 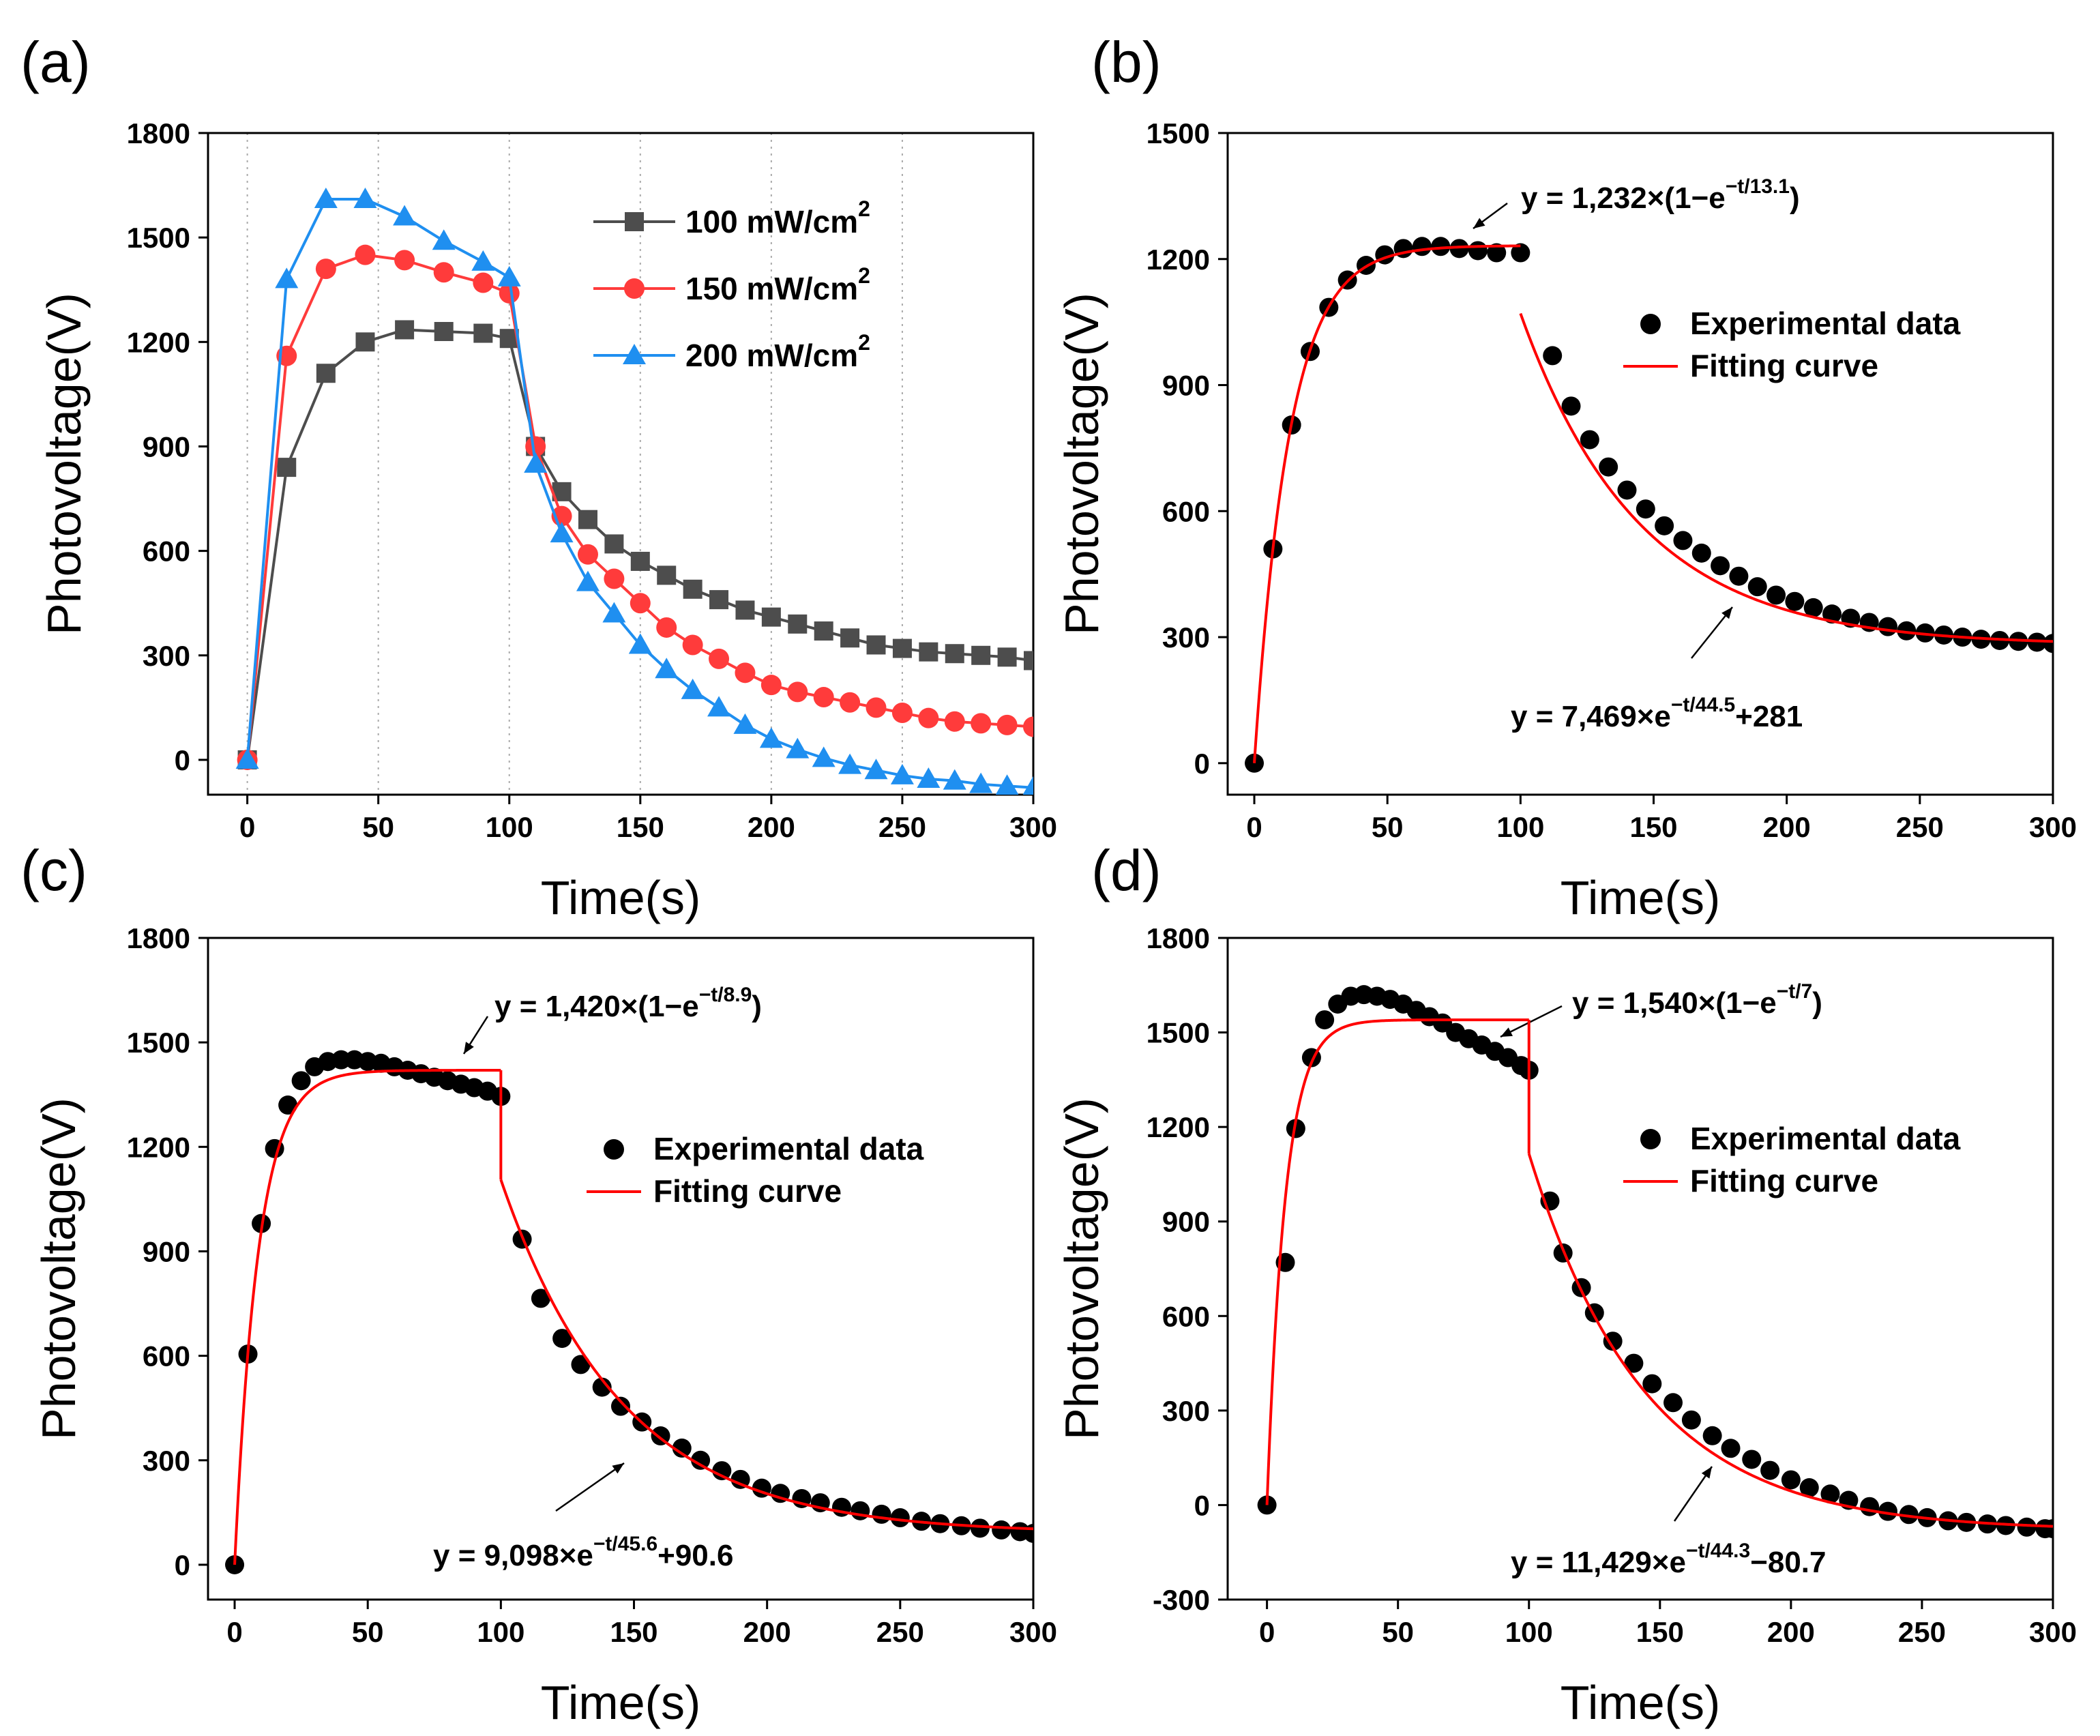 What do you see at coordinates (1758, 187) in the screenshot?
I see `equation-exponent: −t/13.1` at bounding box center [1758, 187].